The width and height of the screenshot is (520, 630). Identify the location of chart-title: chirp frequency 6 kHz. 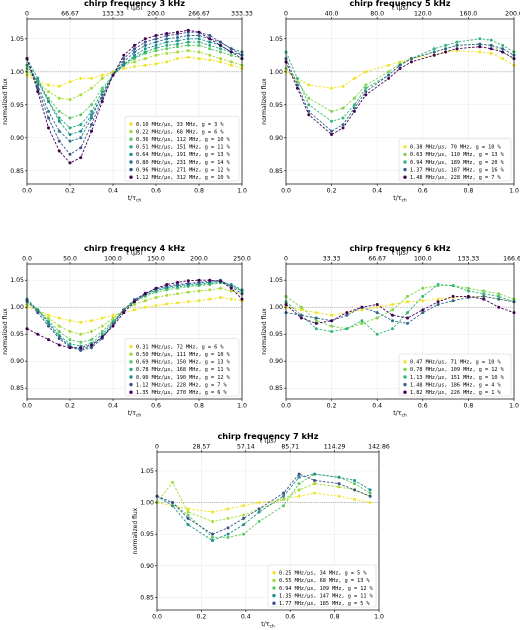
(399, 248).